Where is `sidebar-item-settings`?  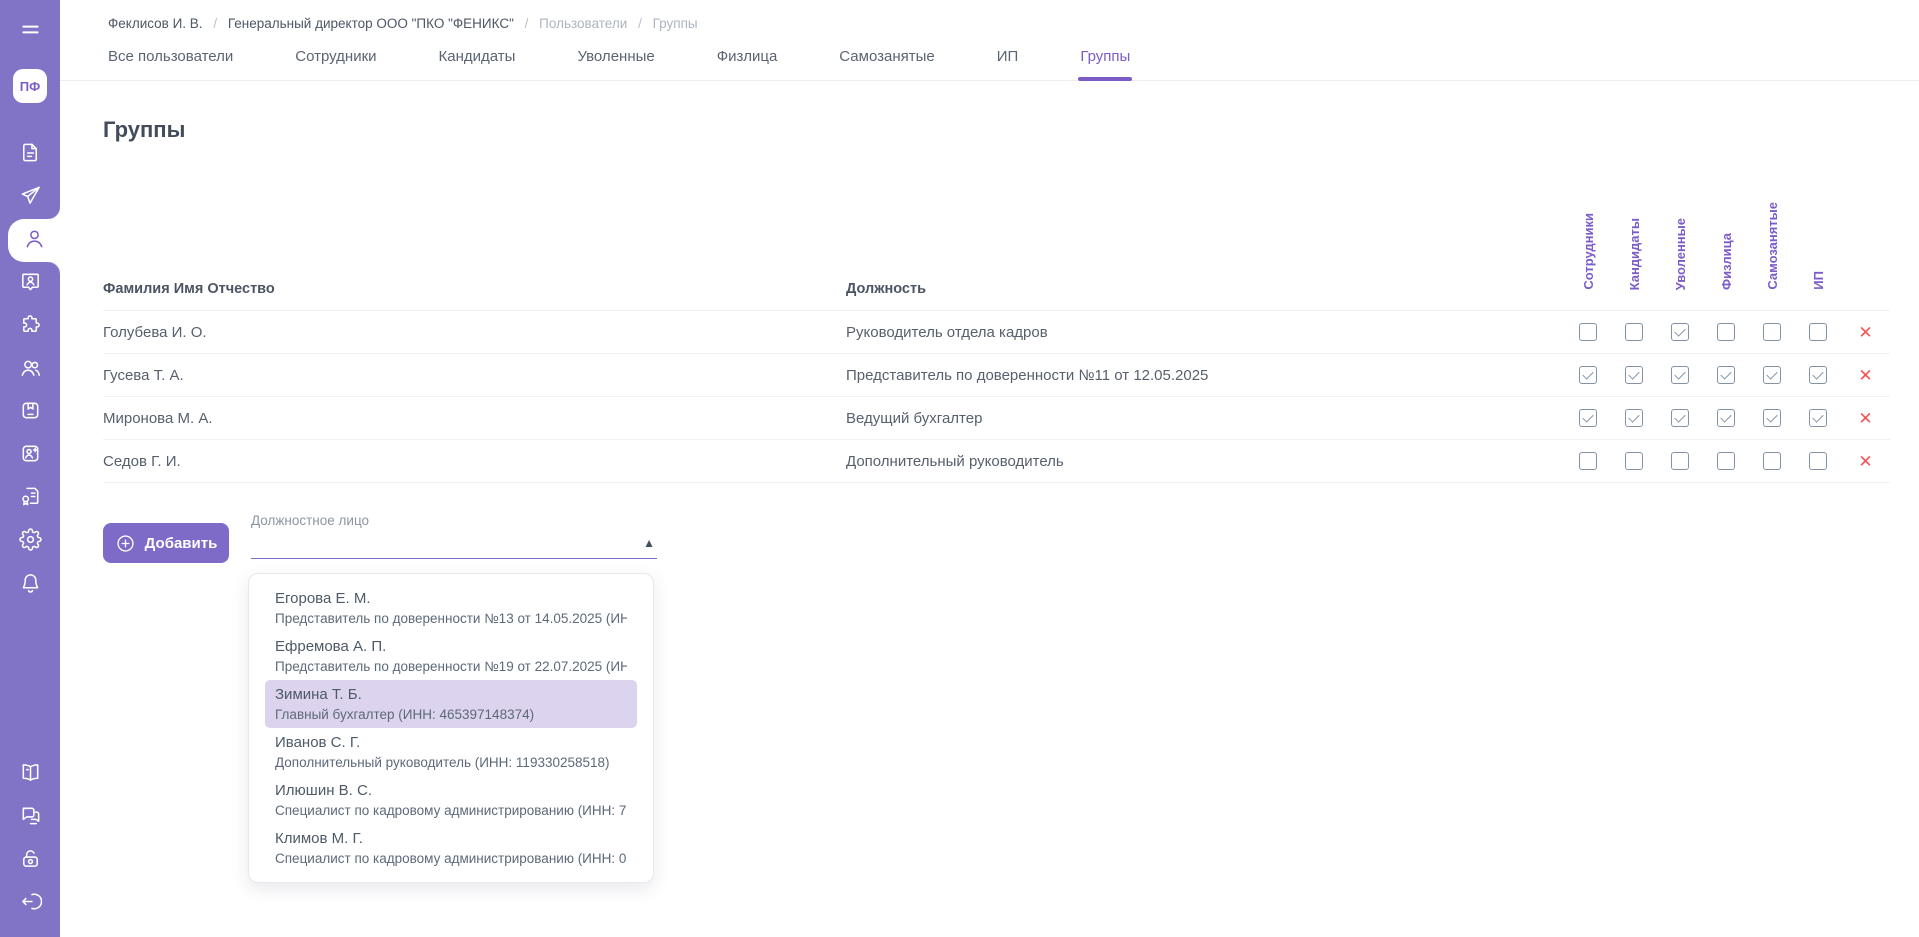 sidebar-item-settings is located at coordinates (30, 541).